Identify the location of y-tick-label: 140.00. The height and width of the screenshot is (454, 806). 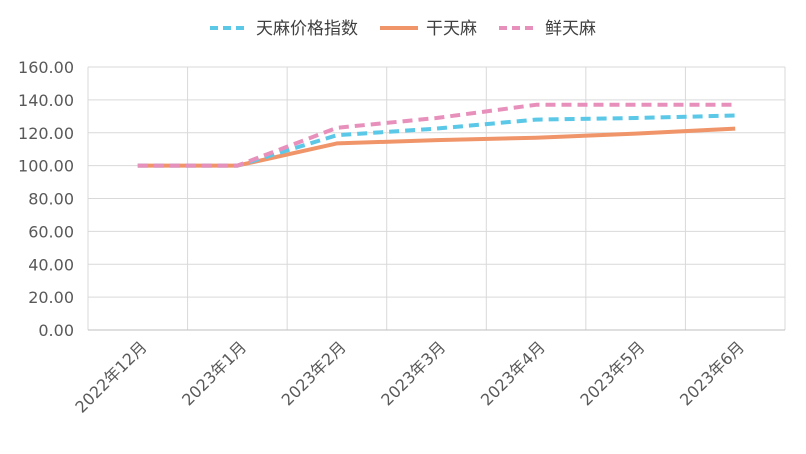
(46, 100).